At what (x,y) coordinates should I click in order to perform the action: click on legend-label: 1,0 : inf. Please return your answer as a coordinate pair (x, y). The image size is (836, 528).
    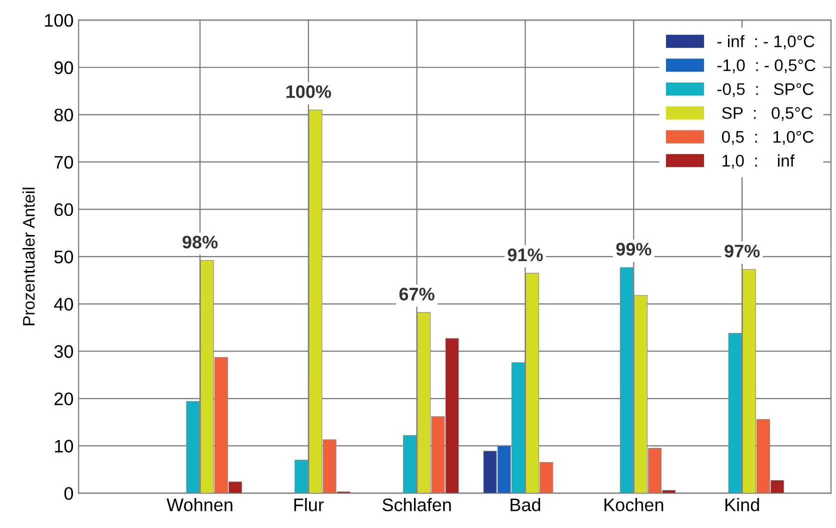
    Looking at the image, I should click on (758, 161).